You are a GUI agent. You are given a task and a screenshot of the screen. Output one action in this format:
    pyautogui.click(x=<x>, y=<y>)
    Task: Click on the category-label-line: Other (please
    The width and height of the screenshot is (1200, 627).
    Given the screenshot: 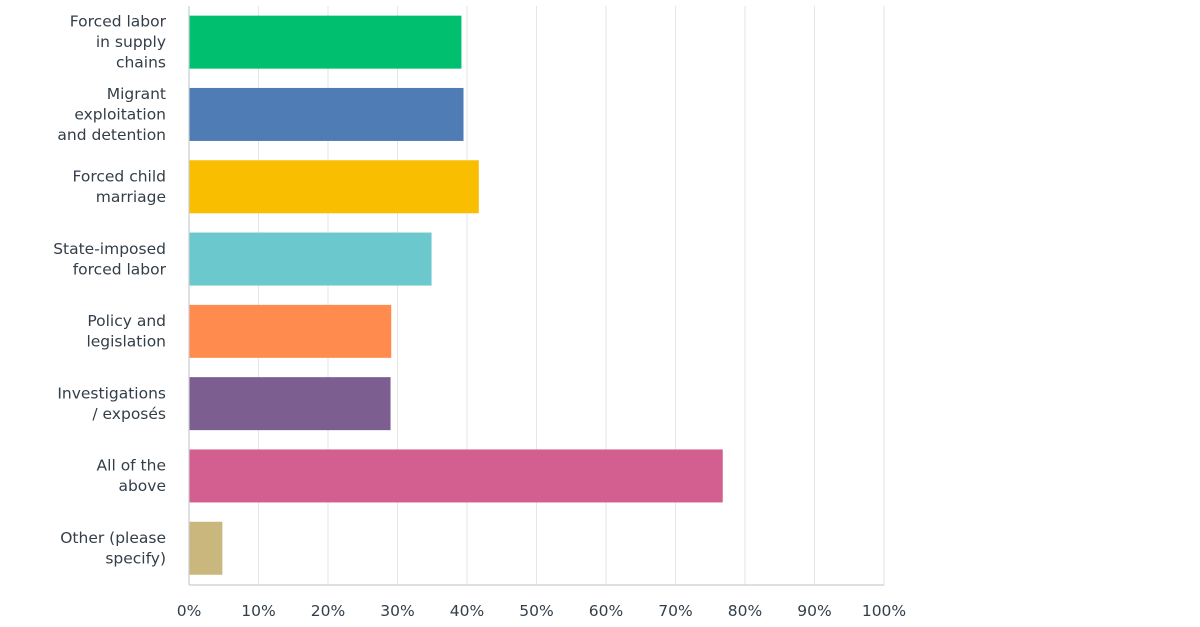 What is the action you would take?
    pyautogui.click(x=113, y=538)
    